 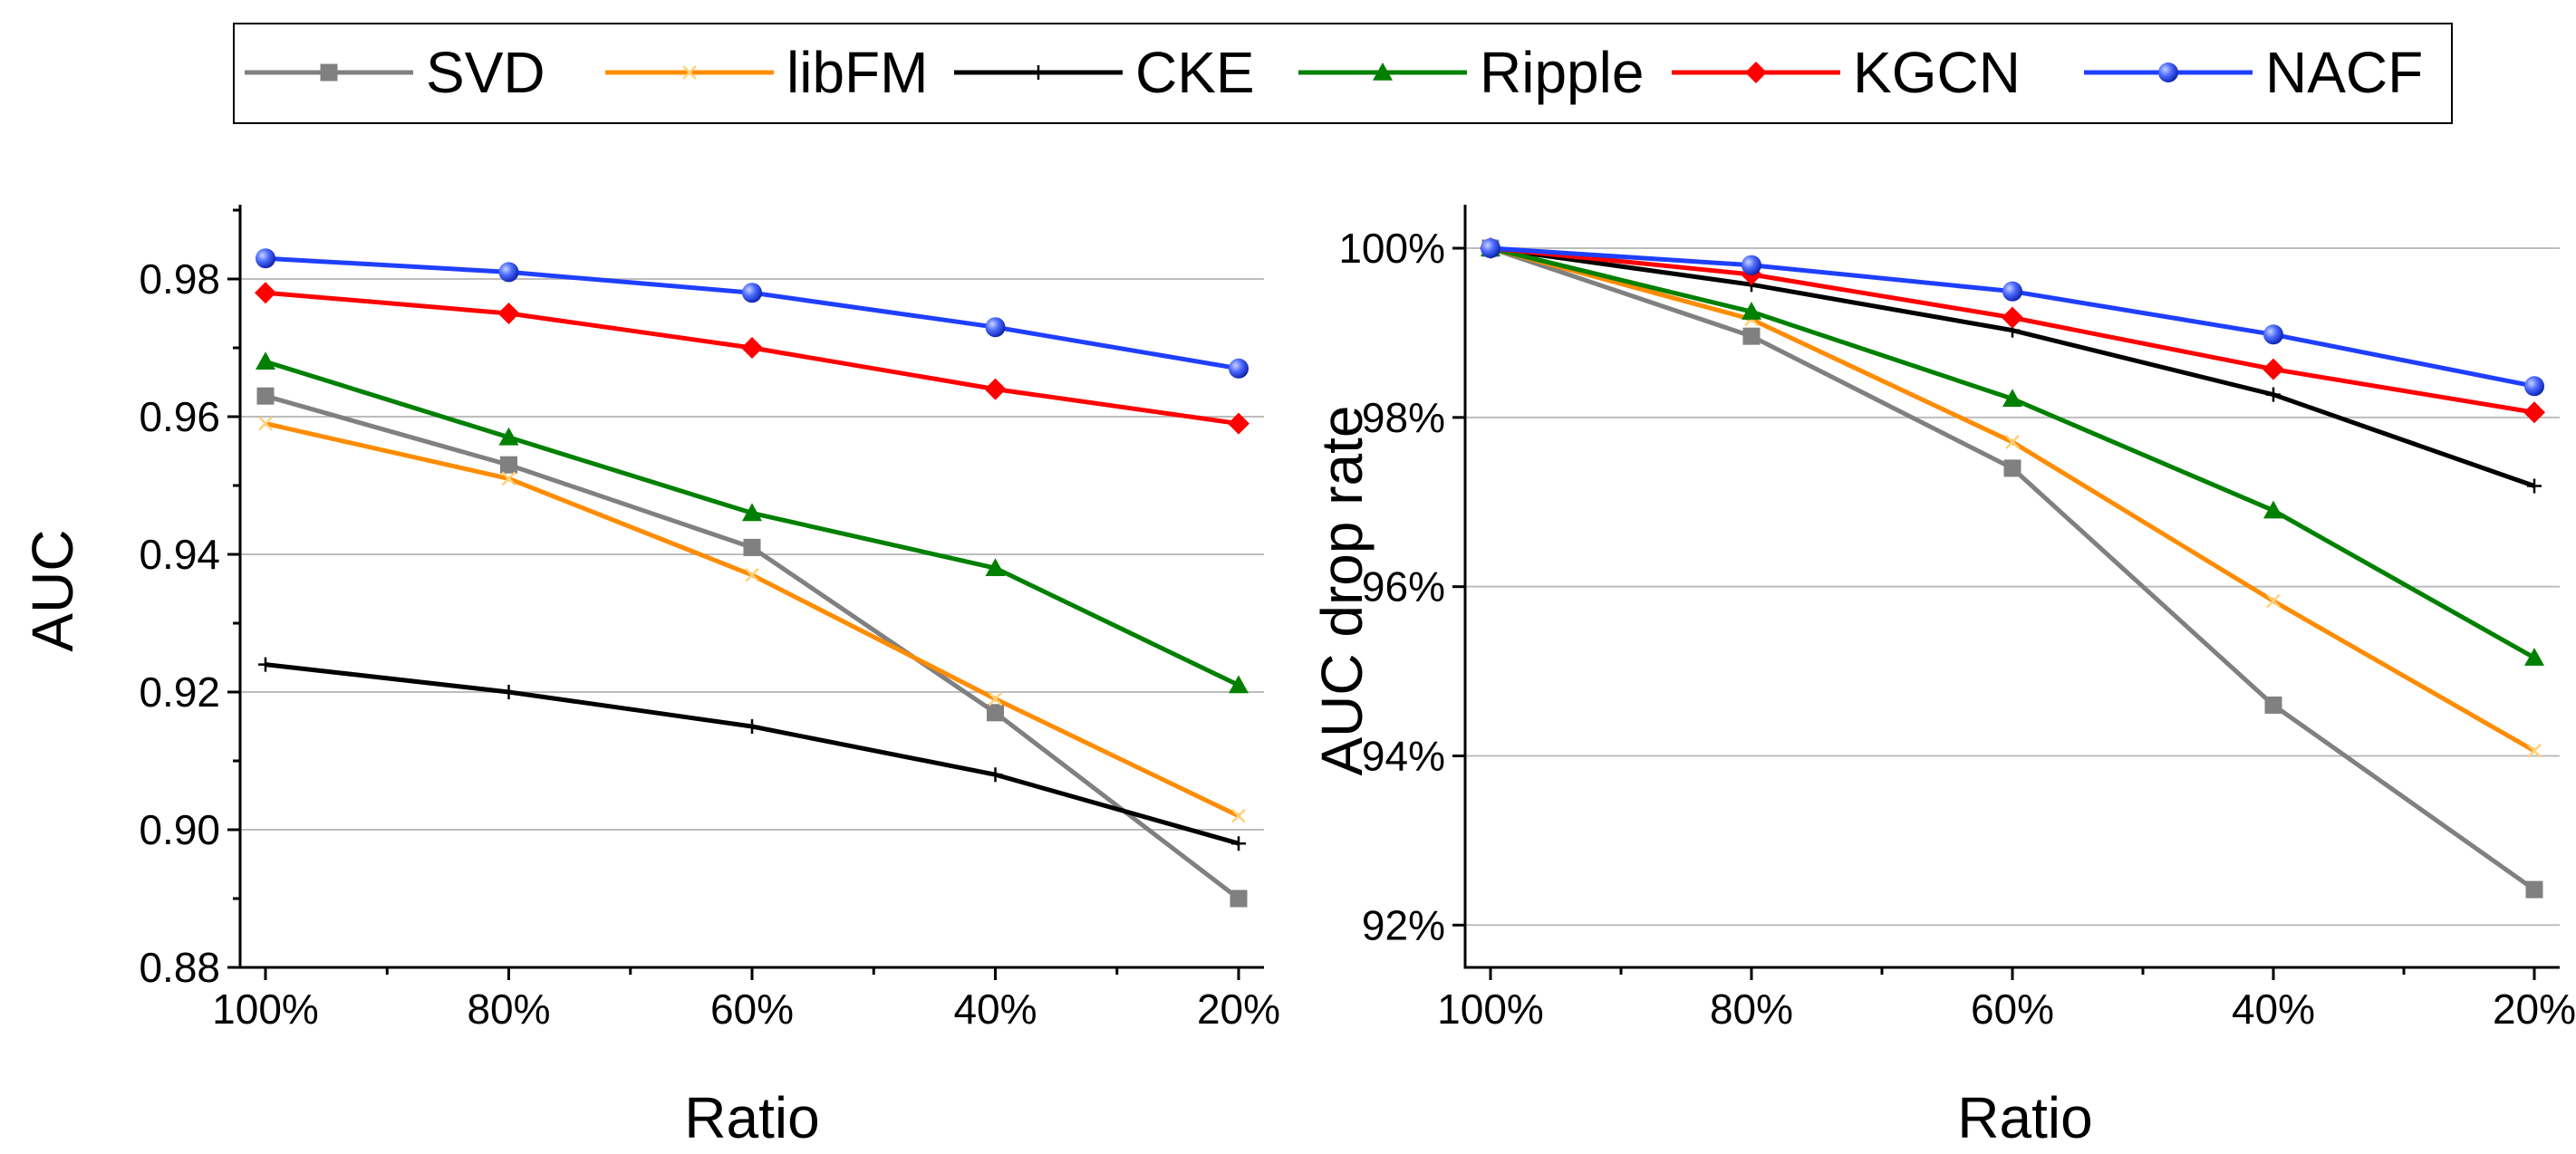 I want to click on series-kgcn, so click(x=752, y=359).